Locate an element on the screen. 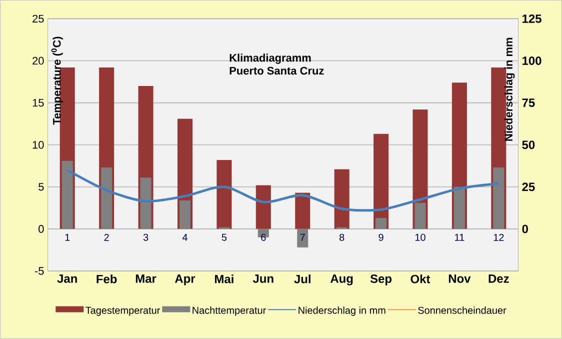 The width and height of the screenshot is (562, 339). y-tick-label: 0 is located at coordinates (41, 229).